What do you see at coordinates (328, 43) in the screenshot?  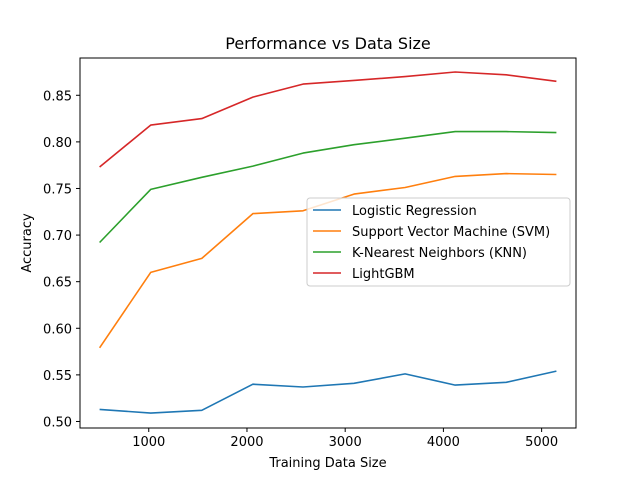 I see `chart-title: Performance vs Data Size` at bounding box center [328, 43].